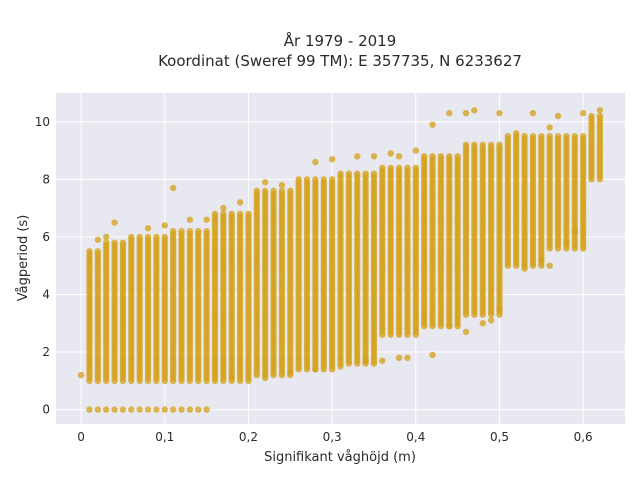 This screenshot has width=640, height=480. Describe the element at coordinates (415, 437) in the screenshot. I see `x-tick-label: 0,4` at that location.